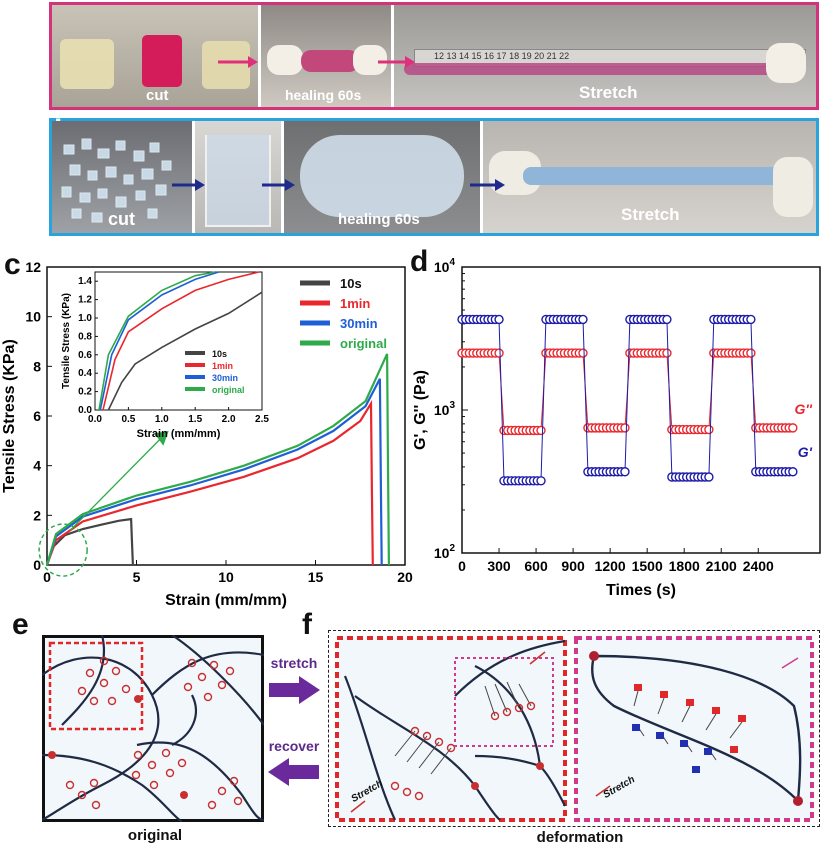 This screenshot has height=850, width=825. Describe the element at coordinates (721, 566) in the screenshot. I see `x-tick-label-d: 2100` at that location.